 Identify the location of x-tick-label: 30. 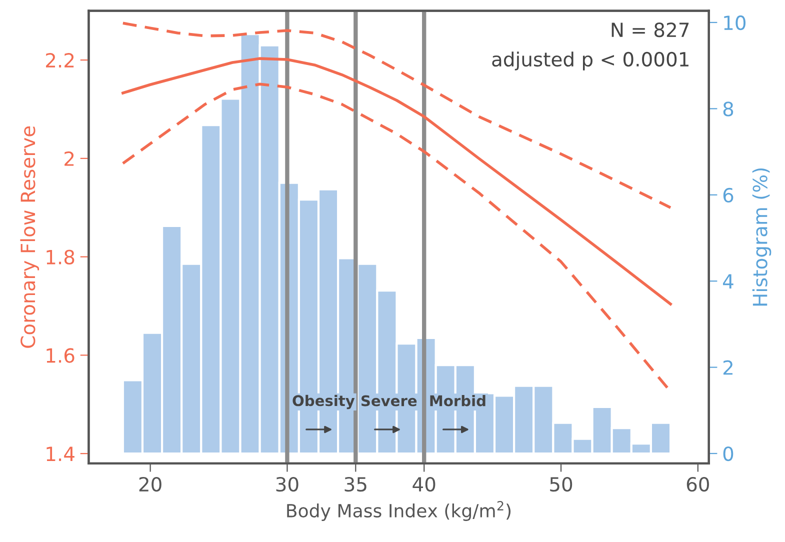
(287, 484).